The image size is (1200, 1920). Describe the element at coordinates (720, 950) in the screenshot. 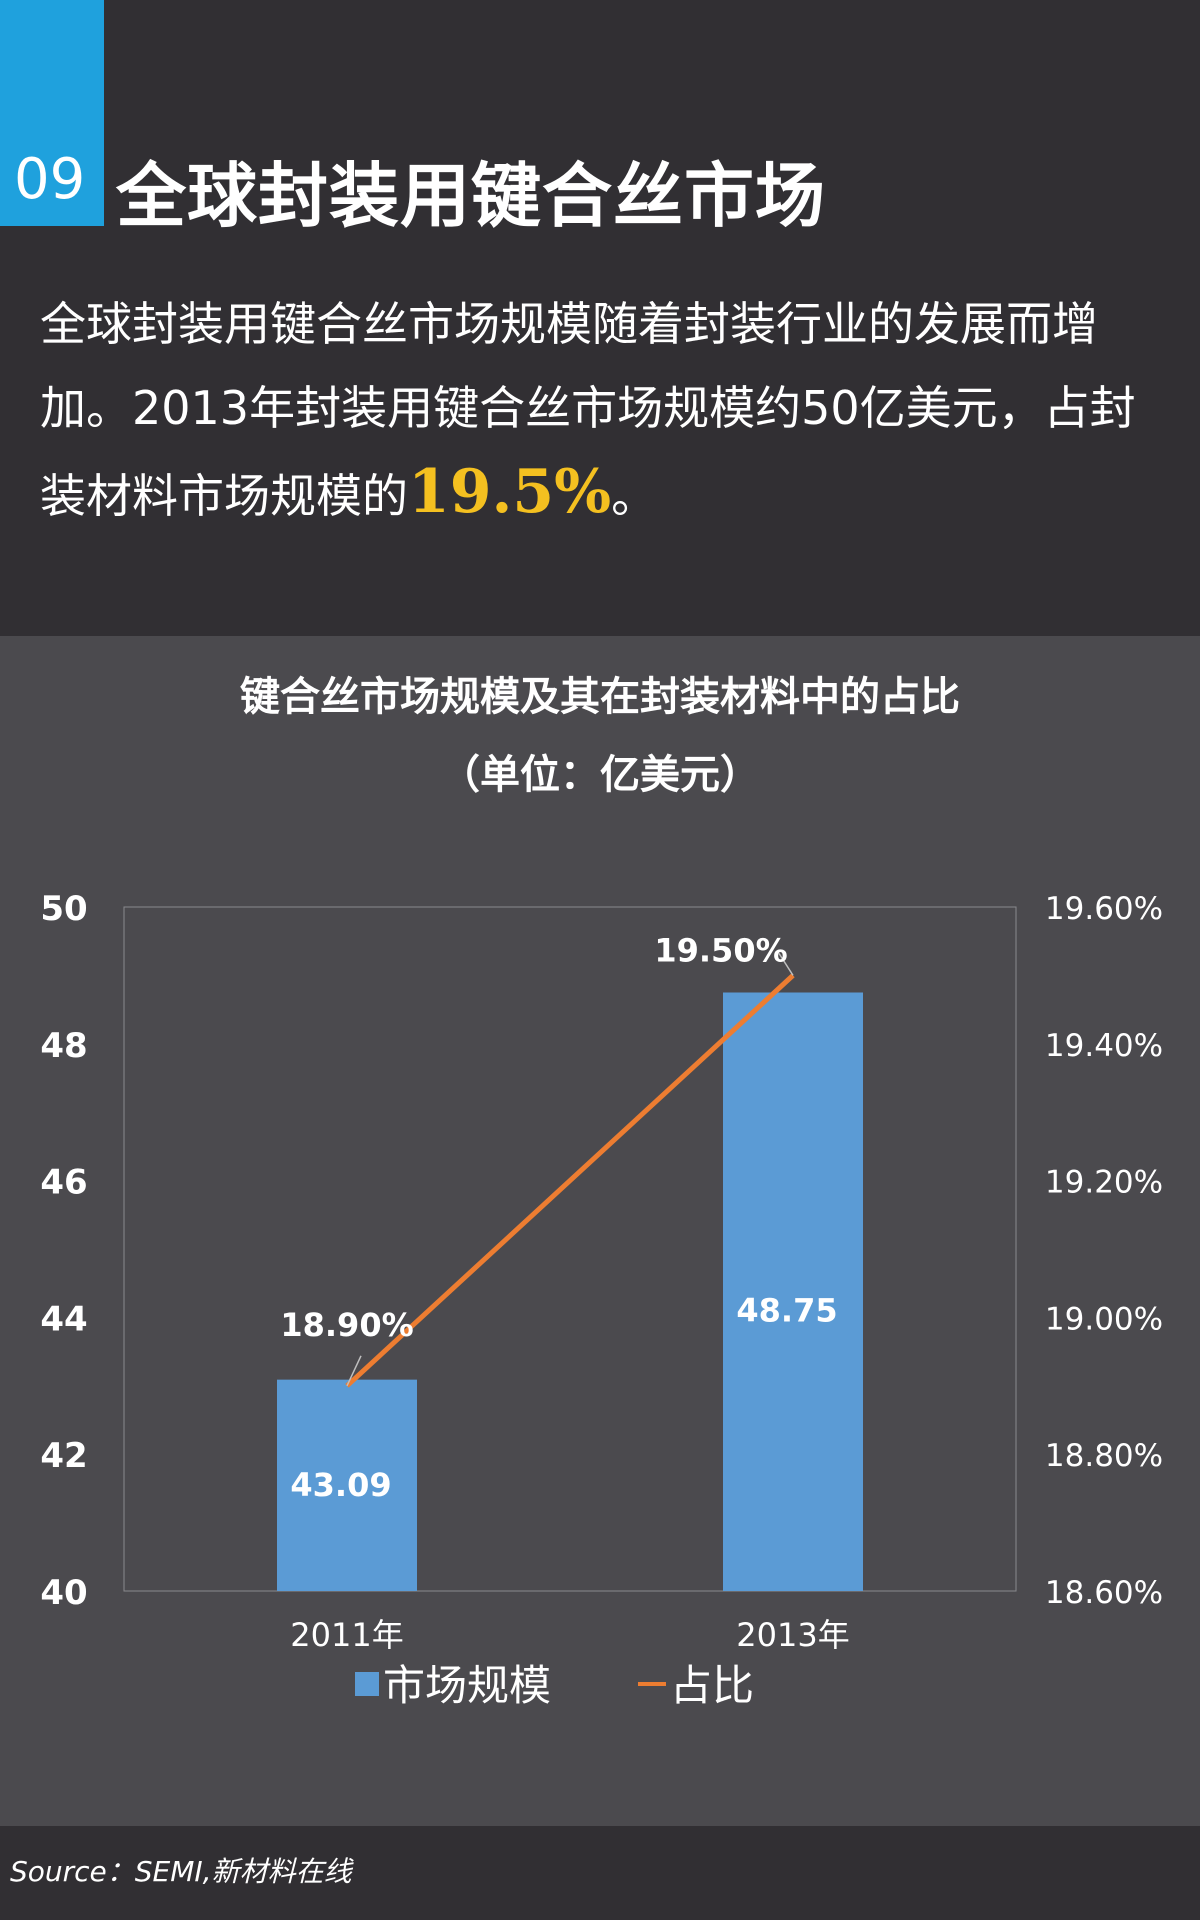

I see `line-data-label: 19.50%` at that location.